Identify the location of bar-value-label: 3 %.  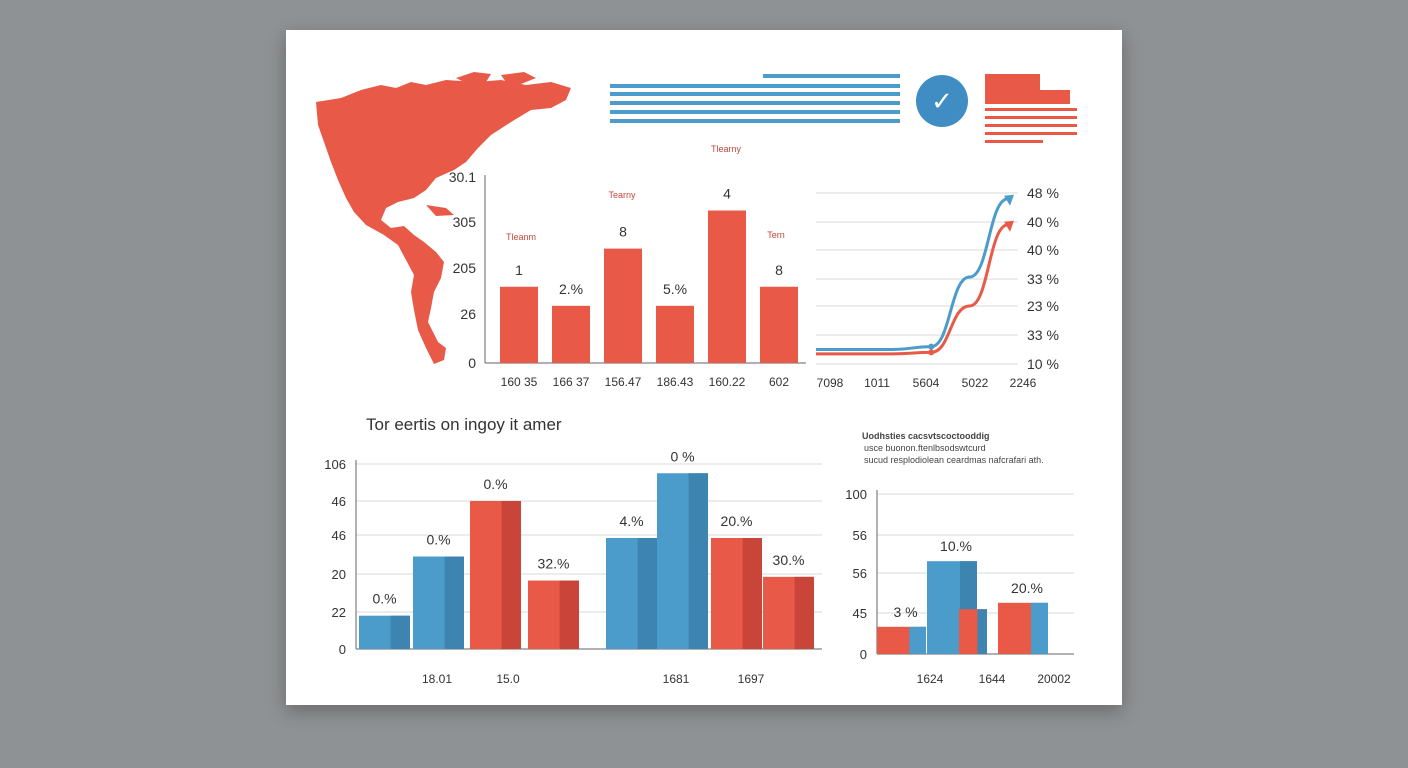
(905, 612).